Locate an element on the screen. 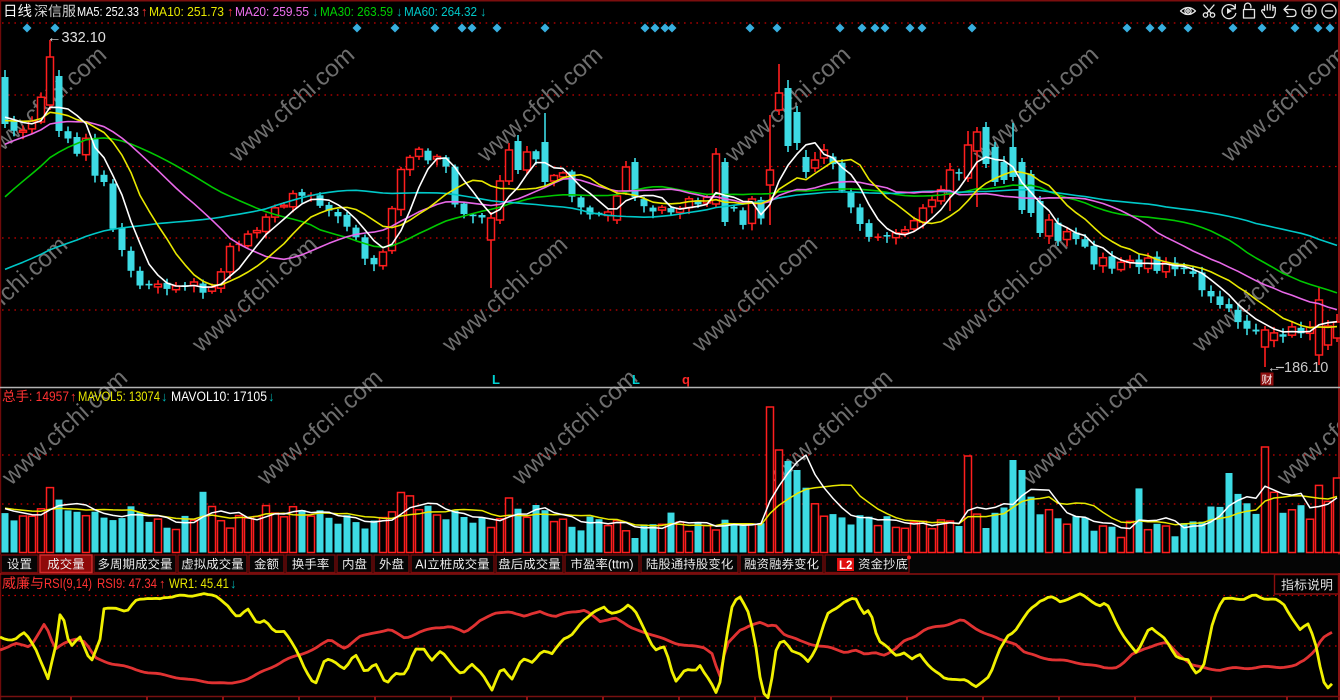 This screenshot has height=700, width=1340. svg-text: MA10: 251.73 is located at coordinates (186, 11).